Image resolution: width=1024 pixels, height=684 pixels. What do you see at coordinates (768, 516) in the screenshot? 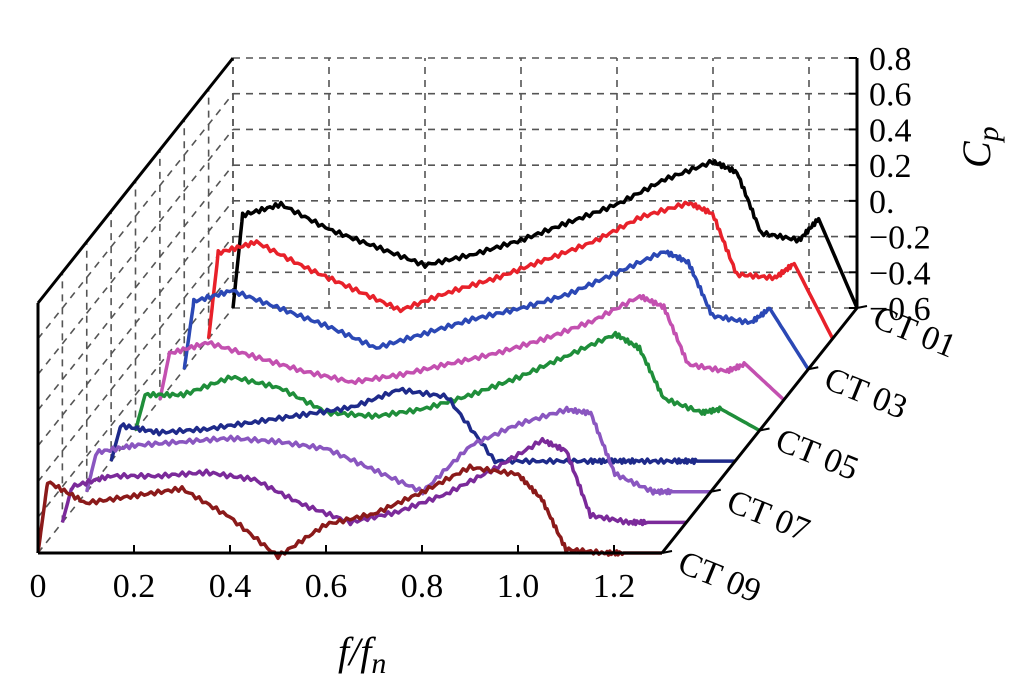
I see `depth-tick-label: CT 07` at bounding box center [768, 516].